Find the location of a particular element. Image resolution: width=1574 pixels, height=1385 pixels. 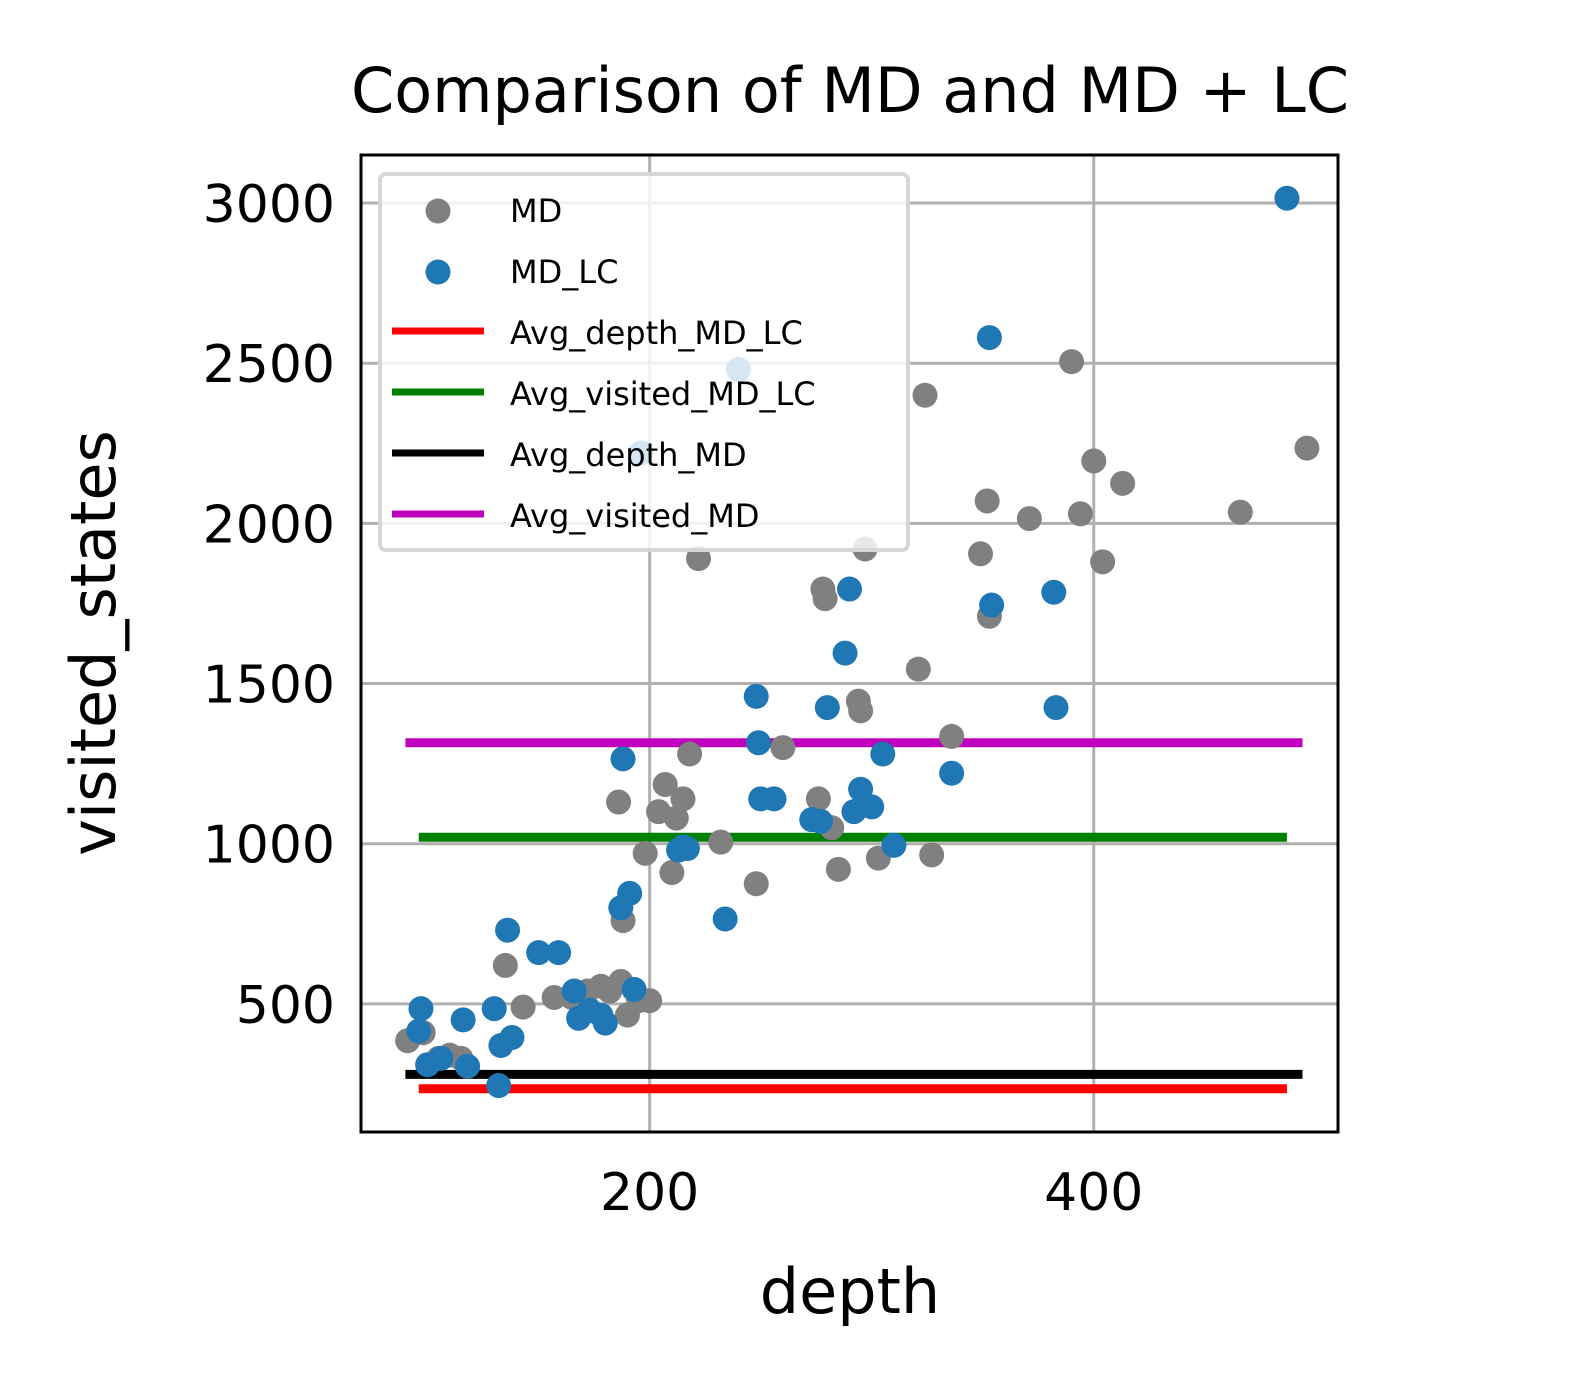

y-tick-label: 3000 is located at coordinates (269, 205).